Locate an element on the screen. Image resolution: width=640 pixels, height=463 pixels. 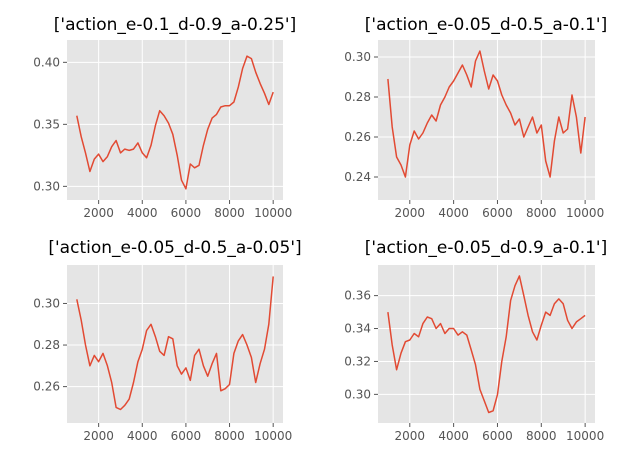
subplot-3-x-tick-label: 10000 is located at coordinates (273, 436).